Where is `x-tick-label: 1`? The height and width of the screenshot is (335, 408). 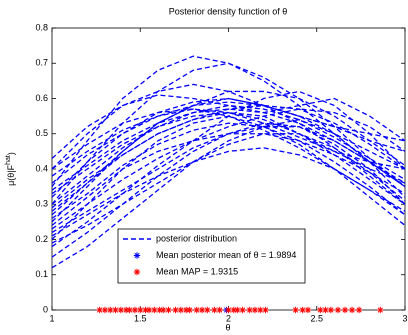
x-tick-label: 1 is located at coordinates (51, 318).